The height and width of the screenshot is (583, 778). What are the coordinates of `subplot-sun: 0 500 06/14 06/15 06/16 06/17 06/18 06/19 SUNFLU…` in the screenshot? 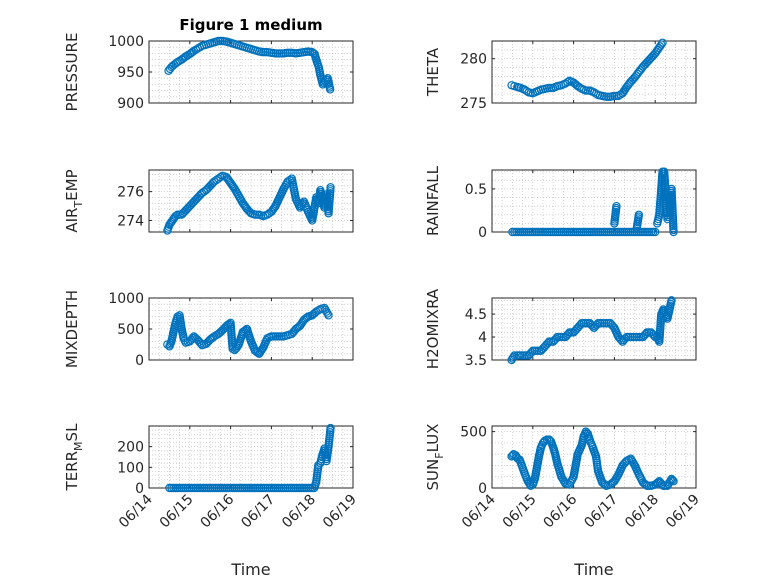 It's located at (563, 478).